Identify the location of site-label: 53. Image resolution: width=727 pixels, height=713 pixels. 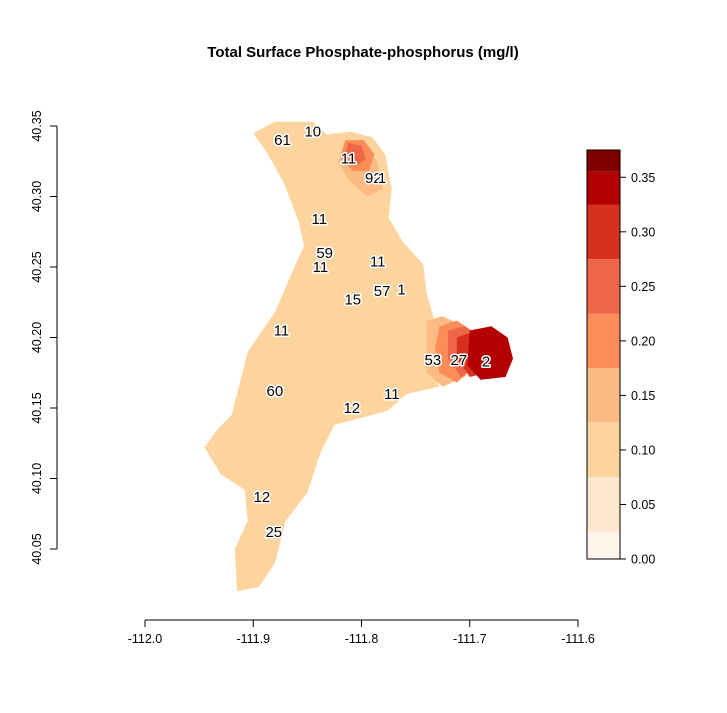
(433, 360).